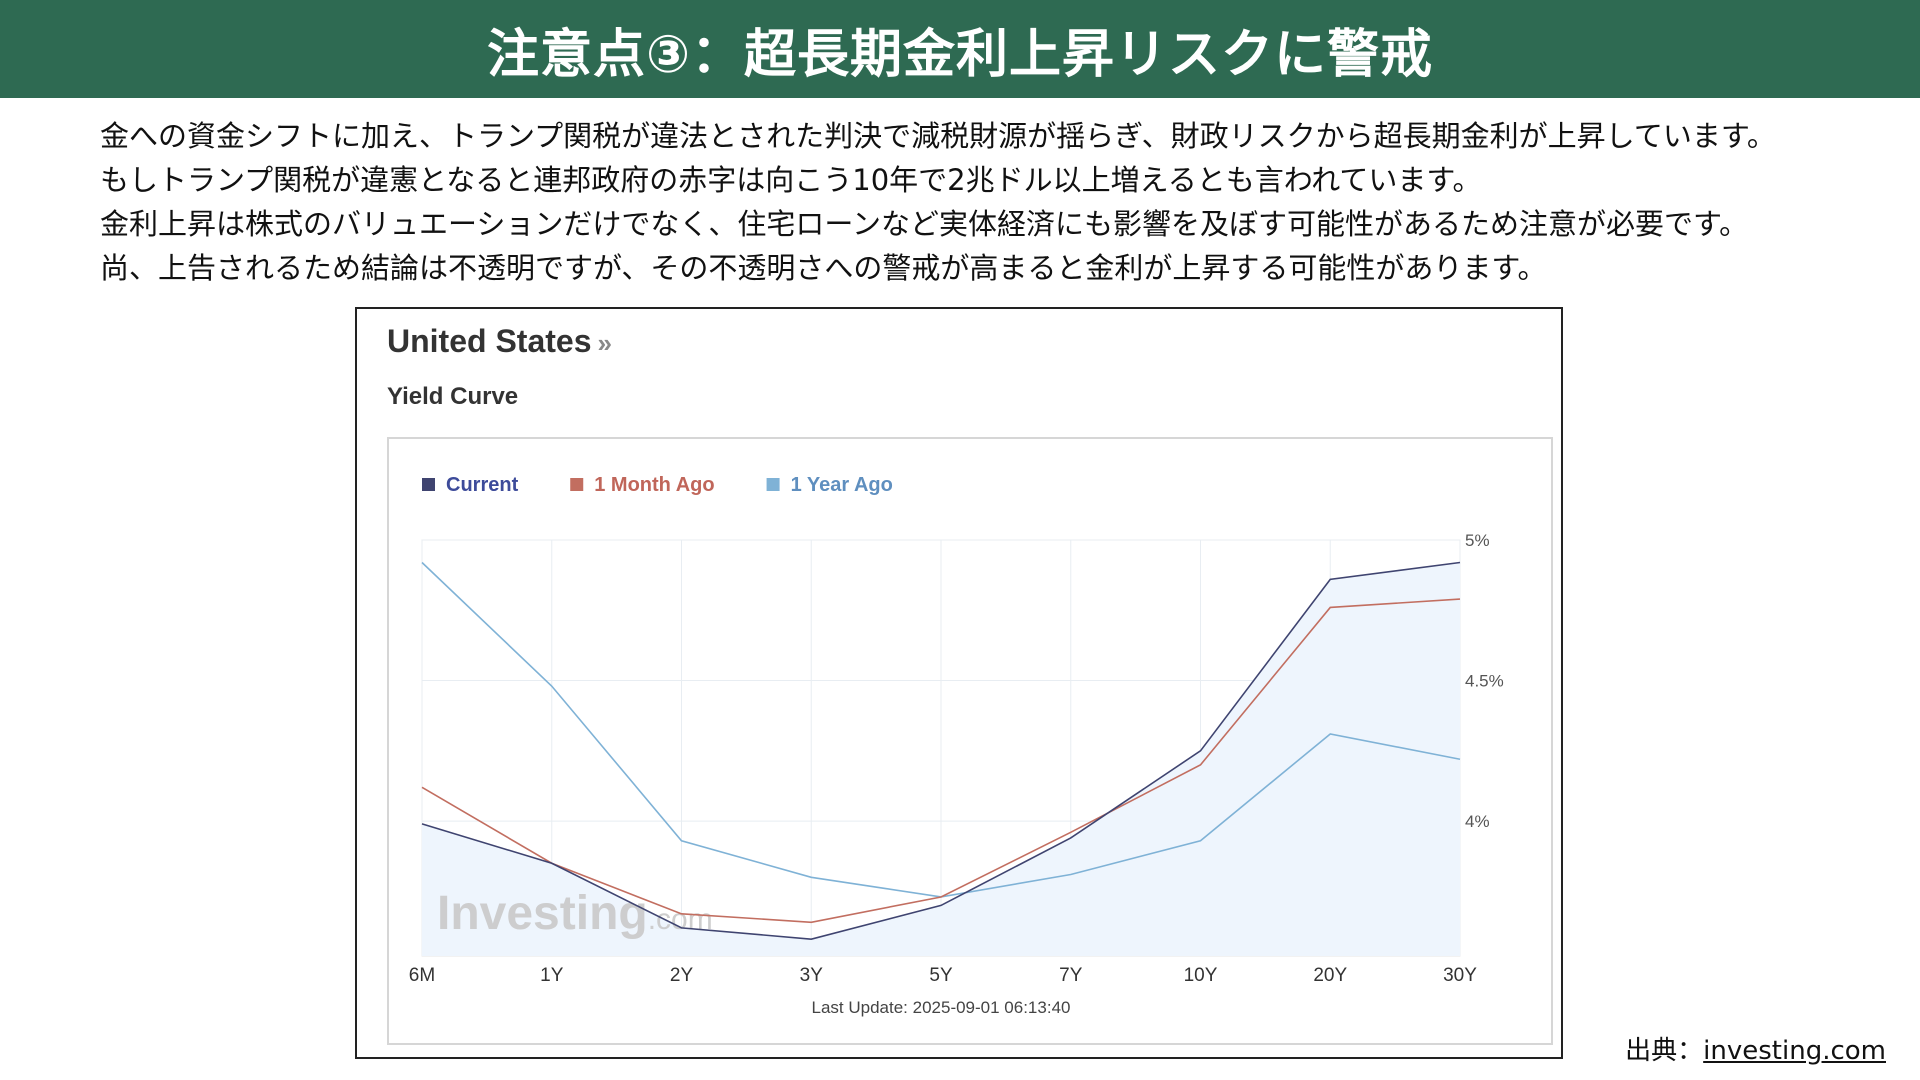 This screenshot has width=1920, height=1080. What do you see at coordinates (604, 343) in the screenshot?
I see `chart-country-arrow-icon: »` at bounding box center [604, 343].